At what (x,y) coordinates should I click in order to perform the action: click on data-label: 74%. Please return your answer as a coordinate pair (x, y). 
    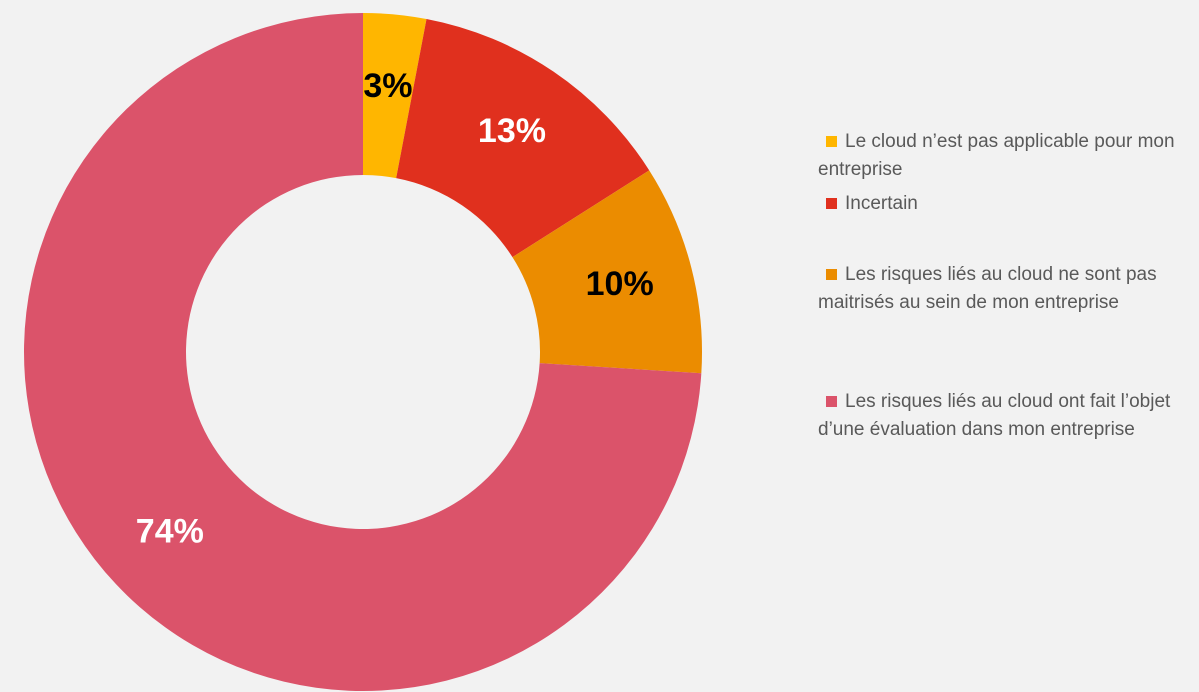
    Looking at the image, I should click on (170, 531).